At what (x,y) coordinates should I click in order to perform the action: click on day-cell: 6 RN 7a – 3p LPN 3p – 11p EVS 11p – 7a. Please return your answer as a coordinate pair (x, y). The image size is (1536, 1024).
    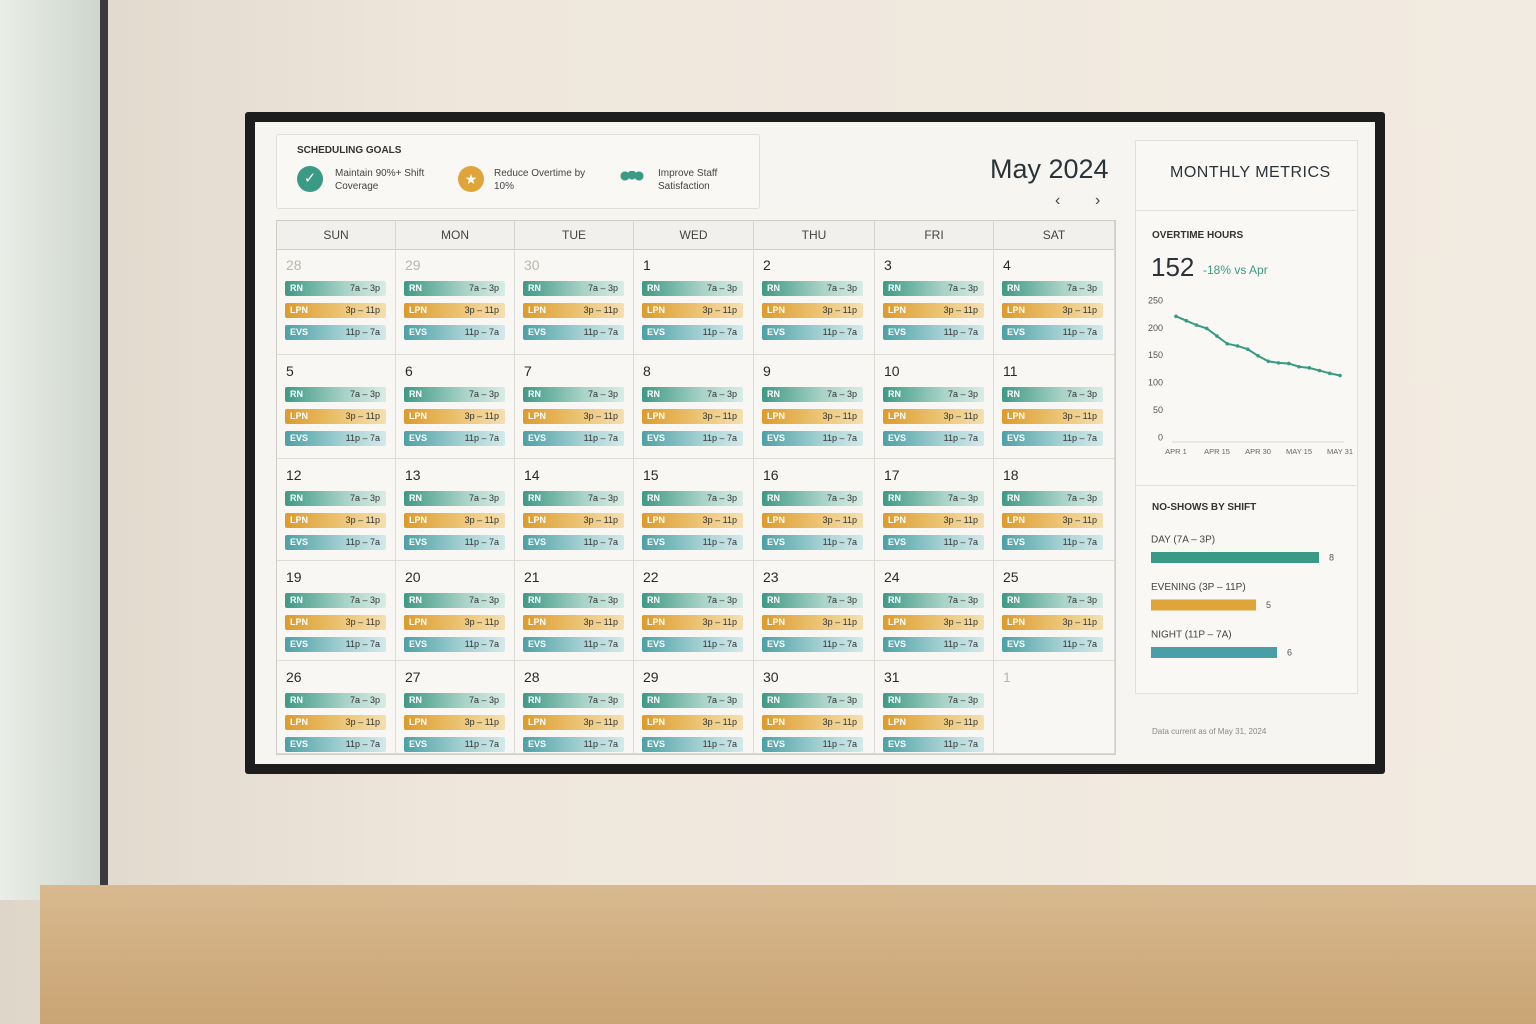
    Looking at the image, I should click on (455, 407).